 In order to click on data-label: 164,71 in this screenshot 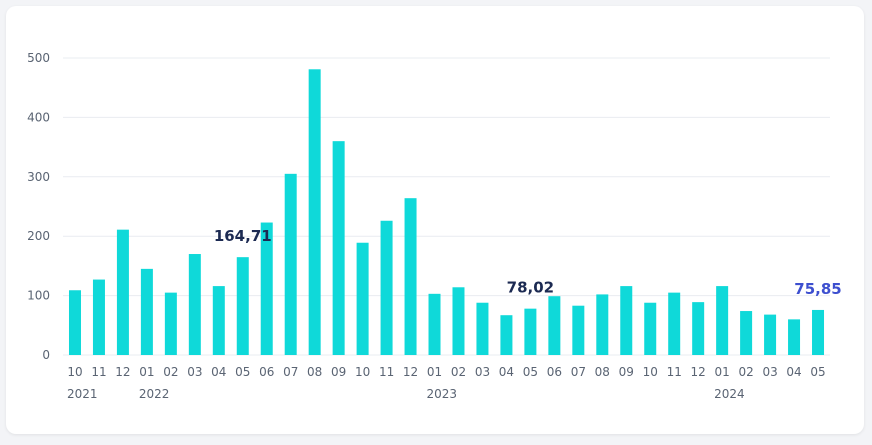, I will do `click(243, 236)`.